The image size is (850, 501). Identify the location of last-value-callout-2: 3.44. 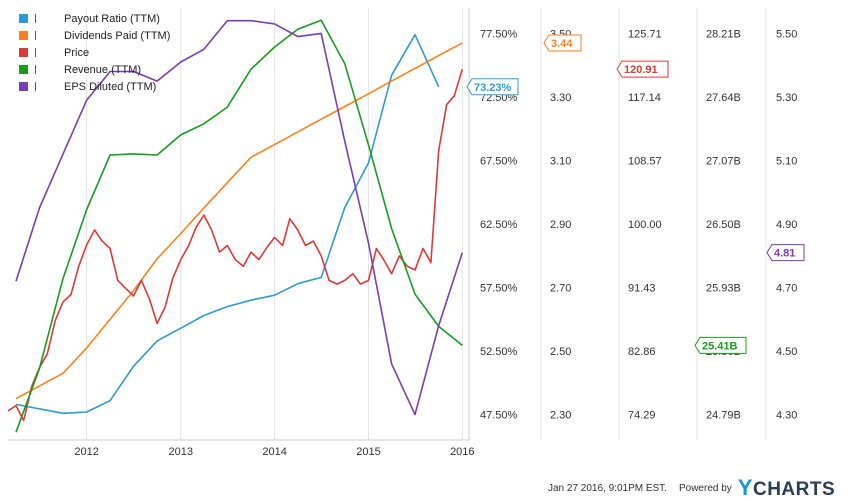
(562, 43).